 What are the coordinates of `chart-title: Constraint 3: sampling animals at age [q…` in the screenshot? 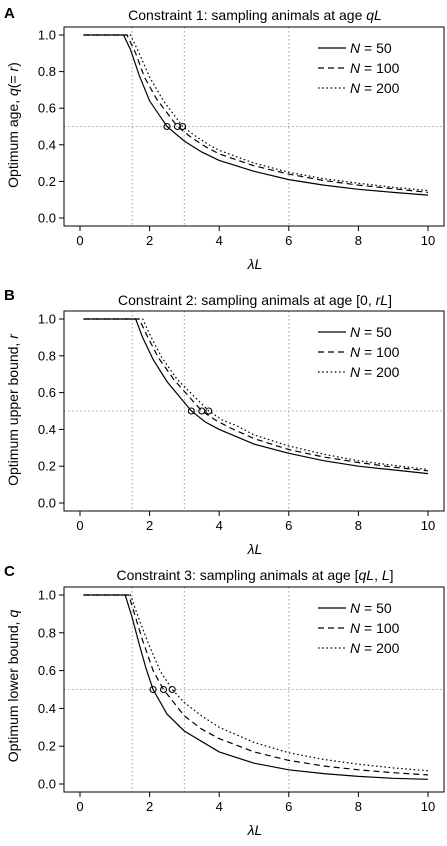 It's located at (254, 575).